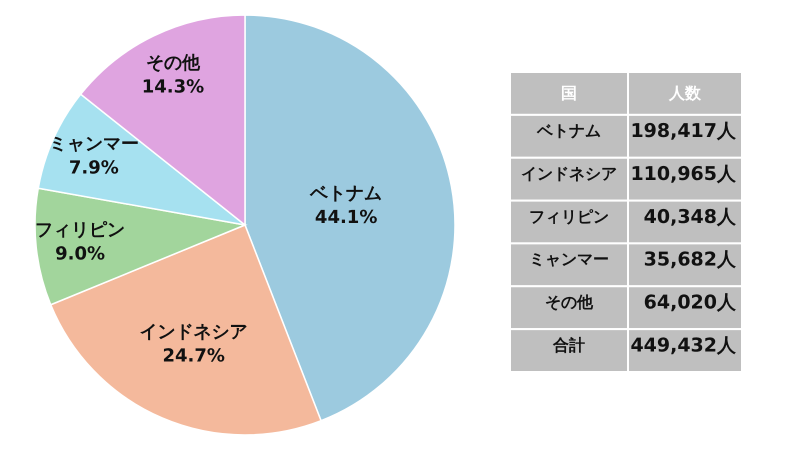 This screenshot has height=450, width=800. I want to click on text: ミャンマー, so click(569, 259).